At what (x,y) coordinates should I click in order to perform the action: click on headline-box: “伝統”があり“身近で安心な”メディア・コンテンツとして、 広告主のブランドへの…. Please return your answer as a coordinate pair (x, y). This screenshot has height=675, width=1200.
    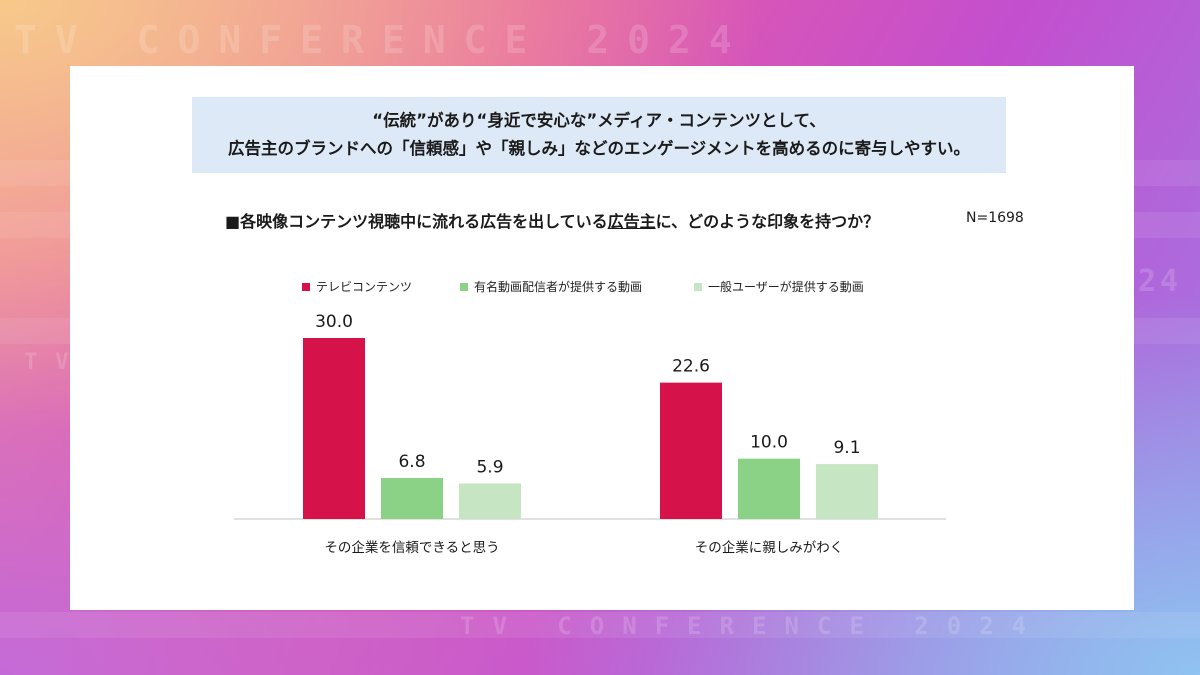
    Looking at the image, I should click on (599, 135).